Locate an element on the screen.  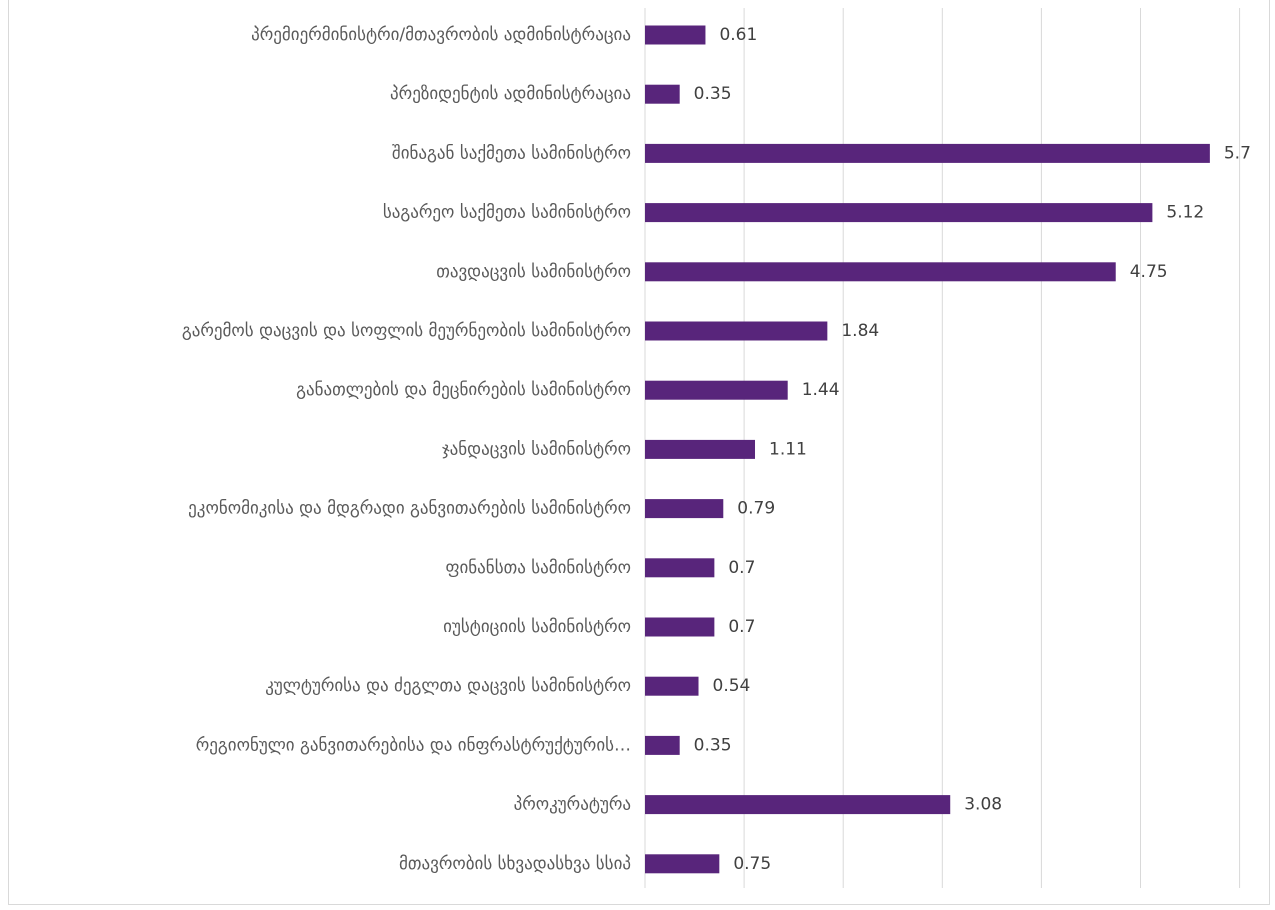
data-label: 0.61 is located at coordinates (738, 35).